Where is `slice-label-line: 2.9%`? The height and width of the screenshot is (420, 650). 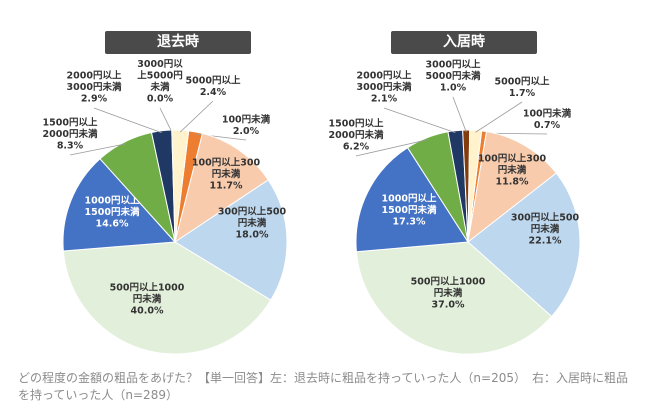
slice-label-line: 2.9% is located at coordinates (94, 99).